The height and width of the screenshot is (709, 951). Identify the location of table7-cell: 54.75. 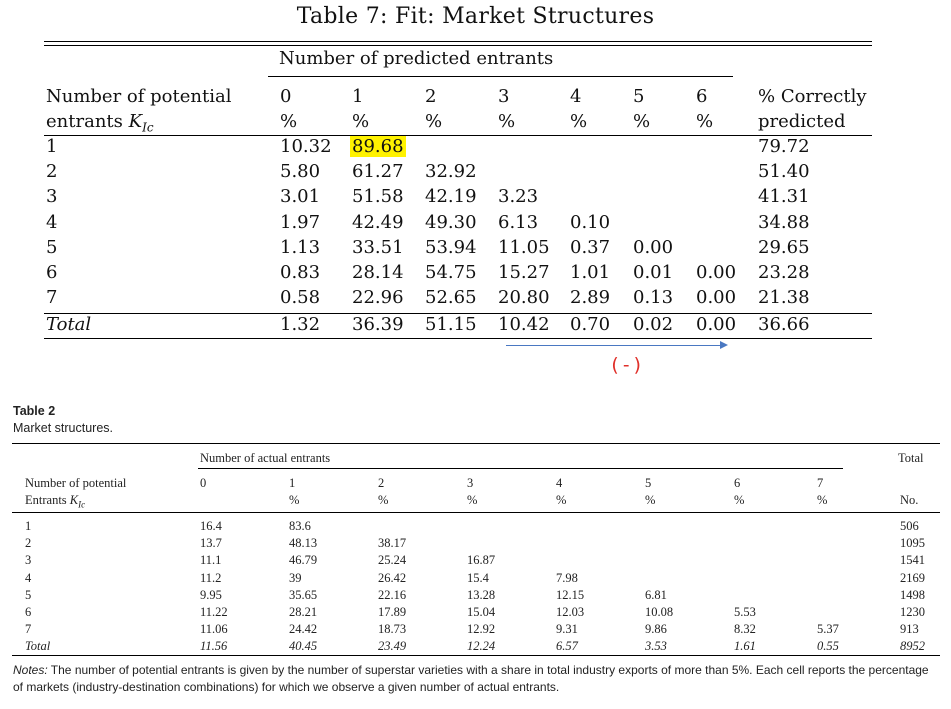
(451, 272).